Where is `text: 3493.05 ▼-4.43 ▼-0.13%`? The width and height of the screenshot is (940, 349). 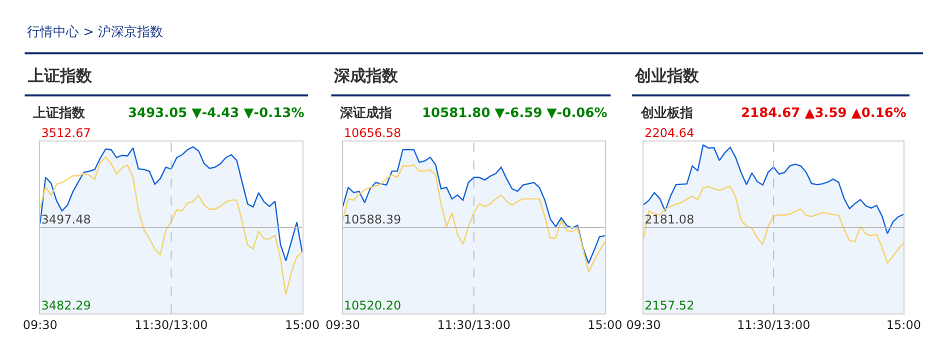 text: 3493.05 ▼-4.43 ▼-0.13% is located at coordinates (216, 113).